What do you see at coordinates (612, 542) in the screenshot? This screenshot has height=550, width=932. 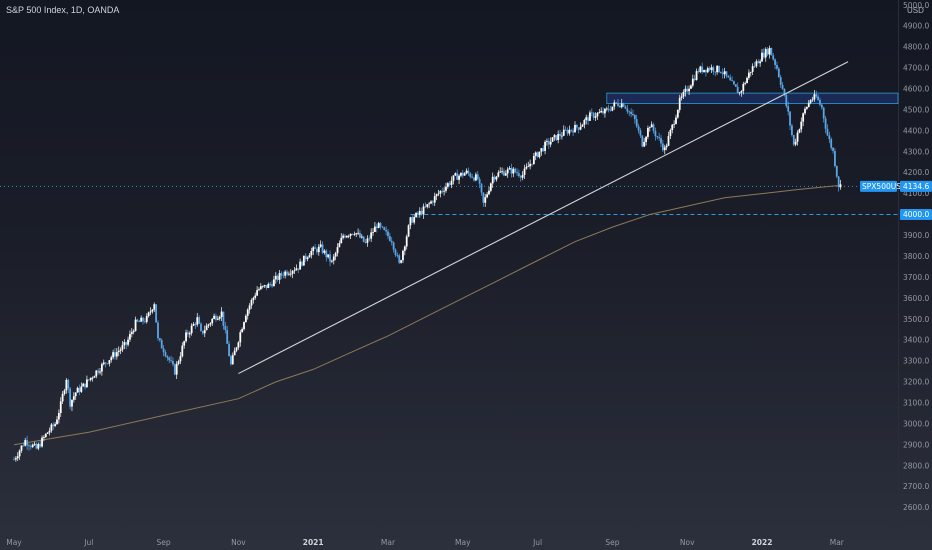 I see `time-tick-label: Sep` at bounding box center [612, 542].